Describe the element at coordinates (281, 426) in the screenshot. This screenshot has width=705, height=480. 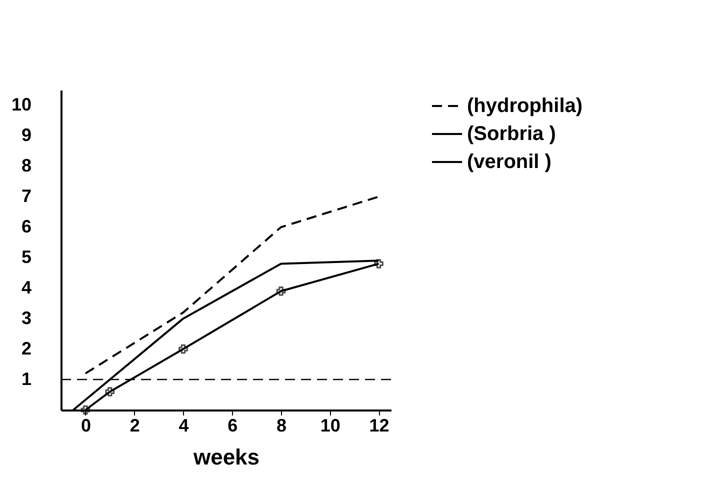
I see `x-tick-label: 8` at that location.